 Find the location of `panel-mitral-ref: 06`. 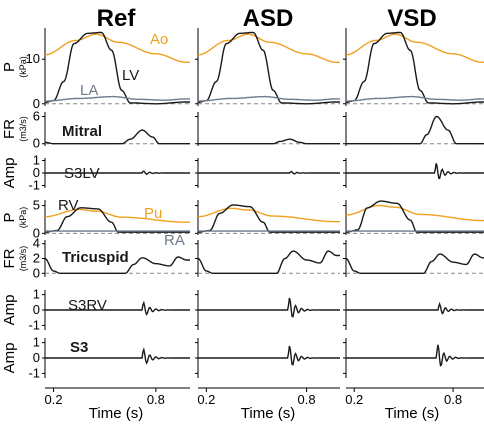

panel-mitral-ref: 06 is located at coordinates (111, 130).